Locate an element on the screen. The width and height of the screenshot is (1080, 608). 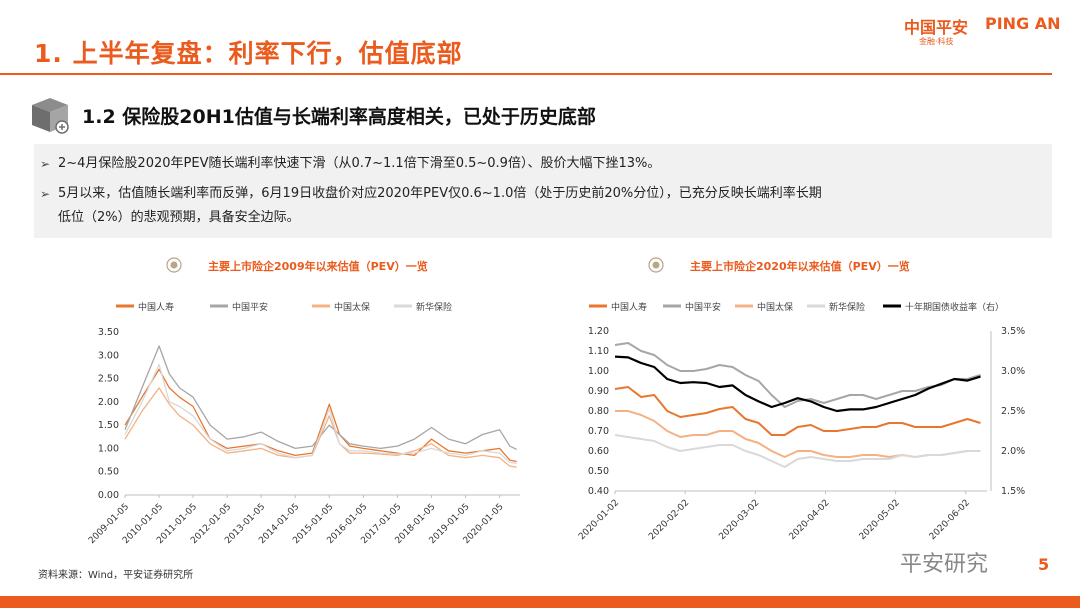
page-number: 5 is located at coordinates (1044, 564).